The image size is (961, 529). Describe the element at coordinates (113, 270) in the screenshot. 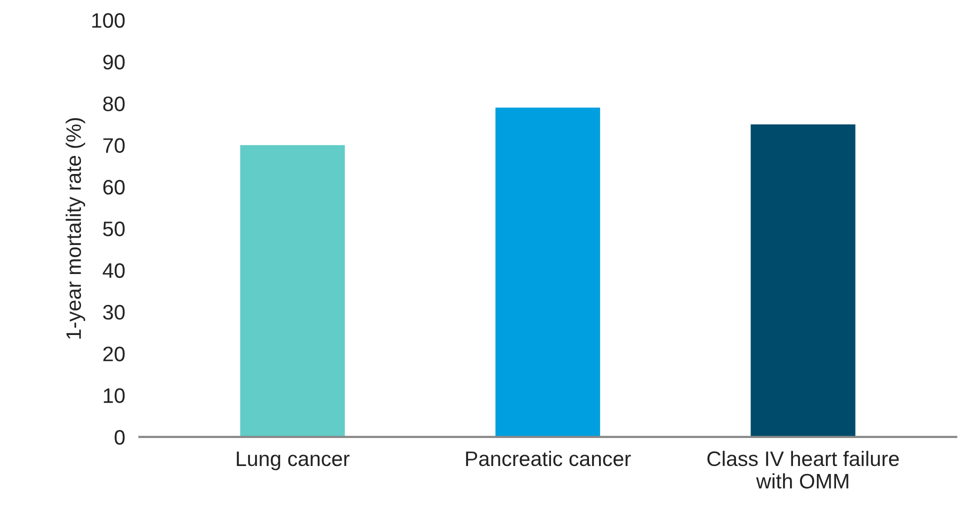

I see `y-tick-label: 40` at that location.